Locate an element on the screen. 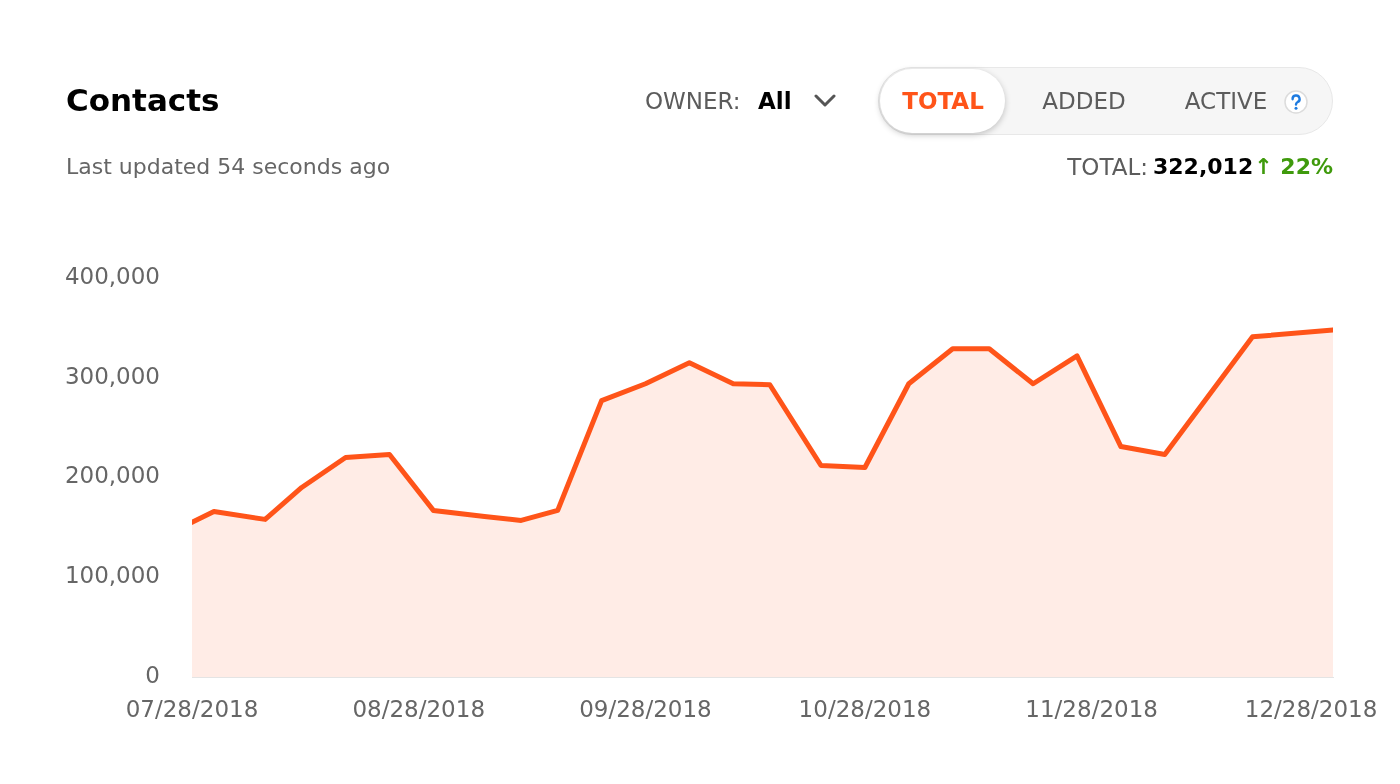 The width and height of the screenshot is (1400, 784). text: ↑ 22% is located at coordinates (1293, 167).